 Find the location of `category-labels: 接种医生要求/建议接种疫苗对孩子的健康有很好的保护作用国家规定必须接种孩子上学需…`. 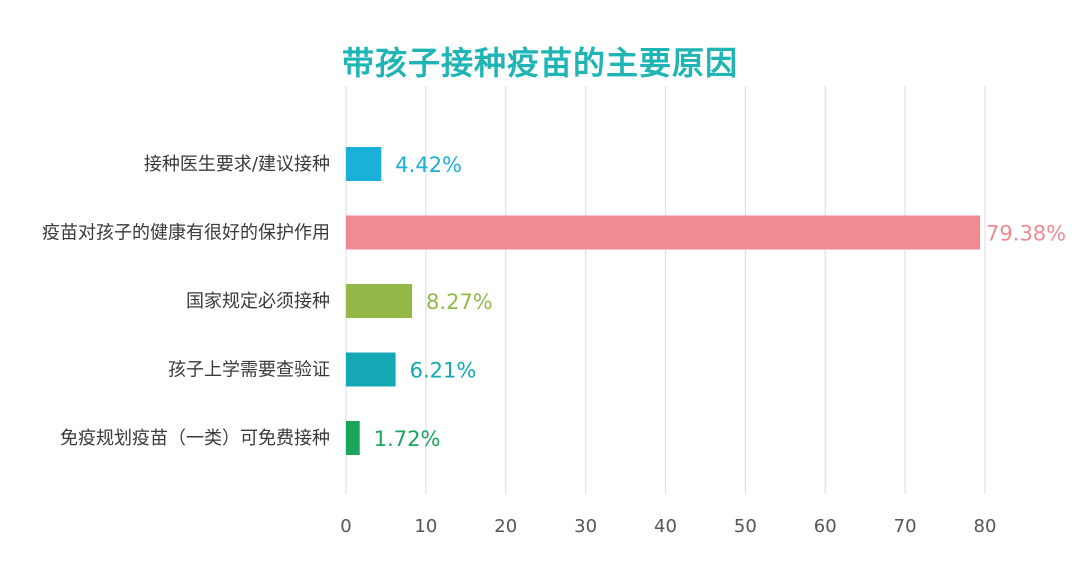

category-labels: 接种医生要求/建议接种疫苗对孩子的健康有很好的保护作用国家规定必须接种孩子上学需… is located at coordinates (186, 301).